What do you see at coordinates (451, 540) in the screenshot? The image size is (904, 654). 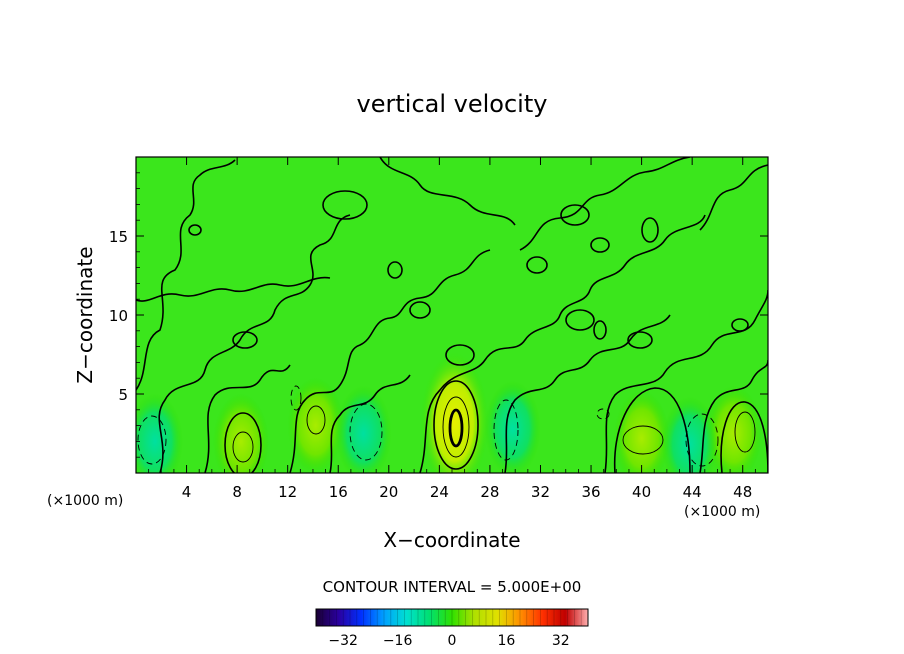 I see `x-axis-label: X−coordinate` at bounding box center [451, 540].